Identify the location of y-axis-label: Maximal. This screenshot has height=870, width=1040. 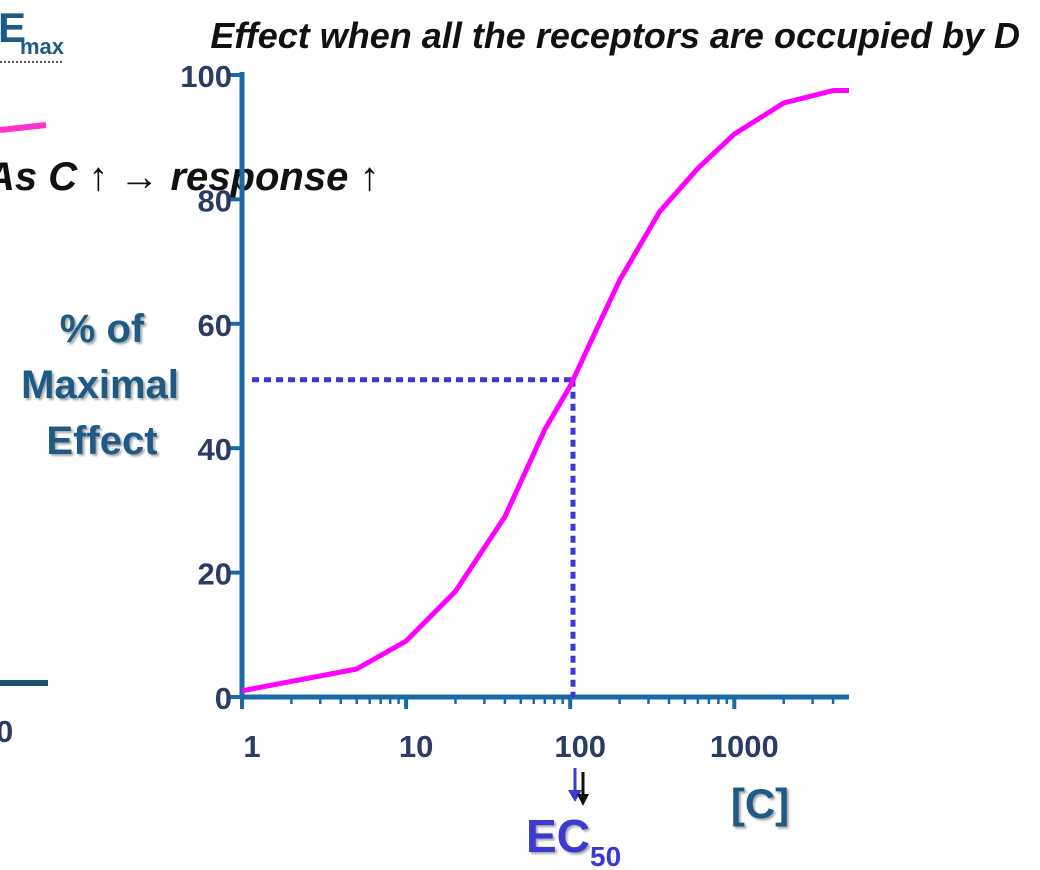
(100, 385).